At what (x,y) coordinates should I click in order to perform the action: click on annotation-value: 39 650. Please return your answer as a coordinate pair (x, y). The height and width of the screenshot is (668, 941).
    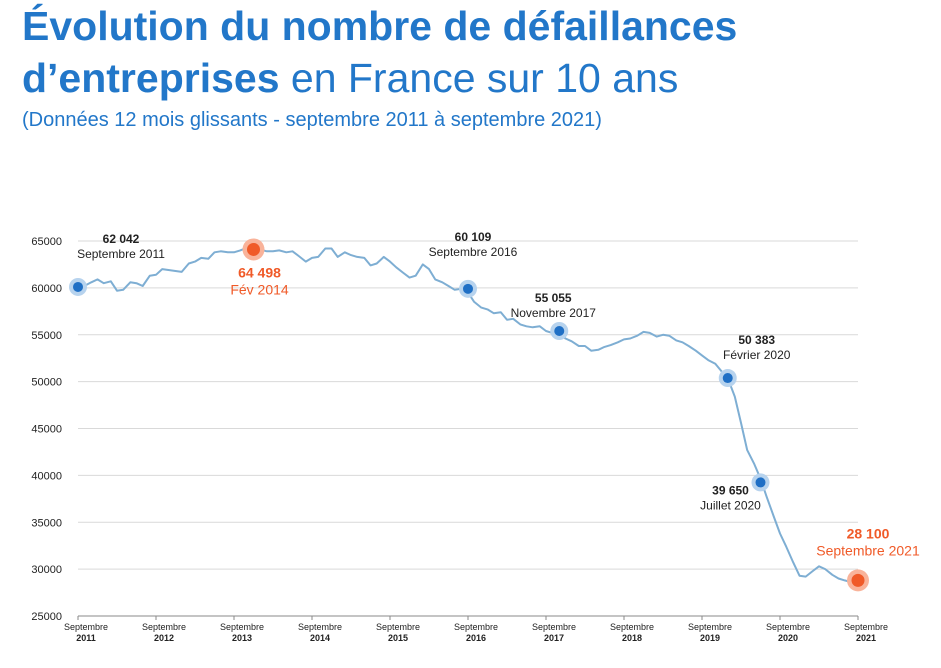
    Looking at the image, I should click on (730, 490).